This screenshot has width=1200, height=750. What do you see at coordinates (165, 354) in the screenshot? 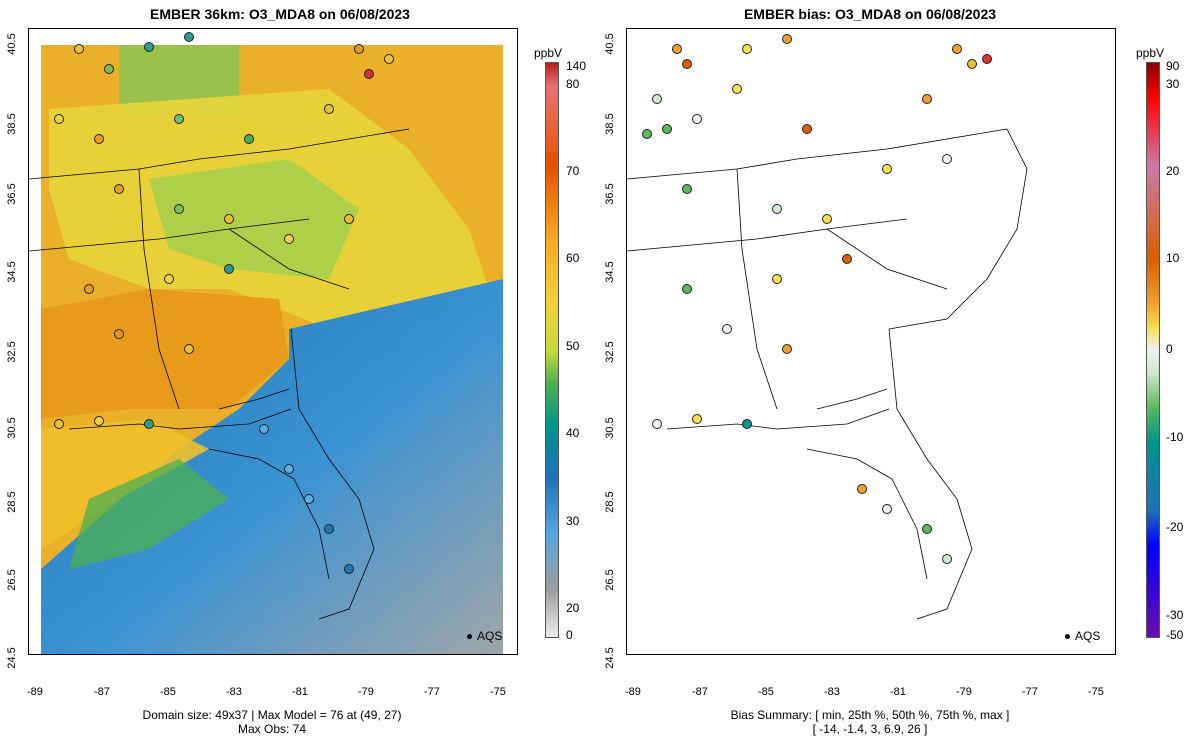
I see `field-orange` at bounding box center [165, 354].